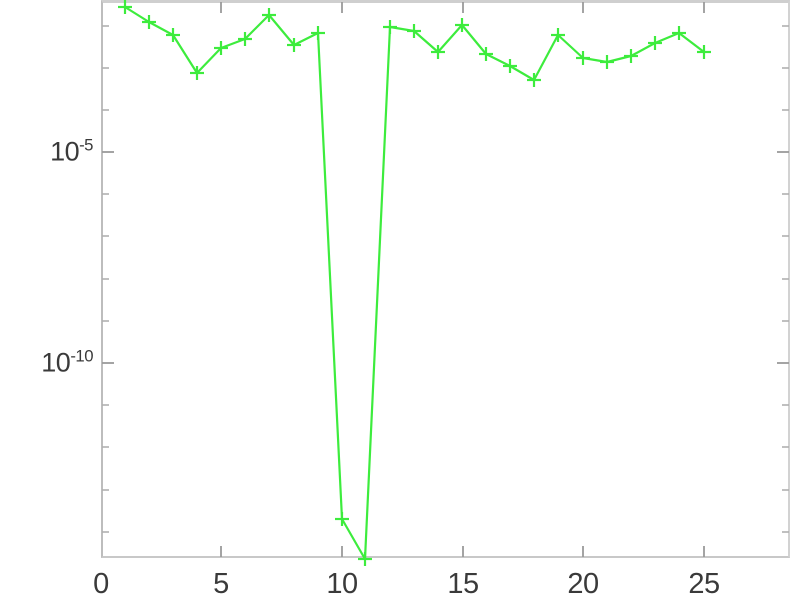 The image size is (802, 601). Describe the element at coordinates (583, 584) in the screenshot. I see `x-tick-label: 20` at that location.